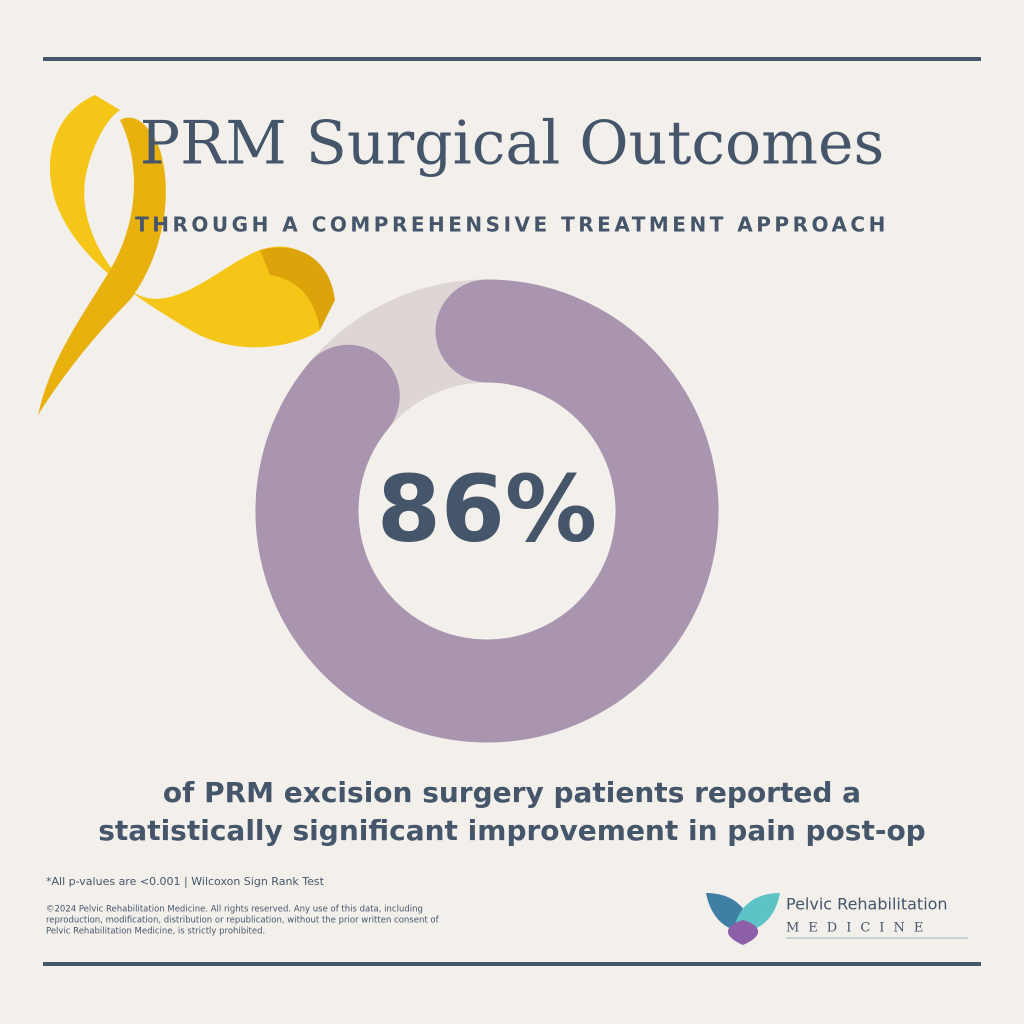 This screenshot has width=1024, height=1024. What do you see at coordinates (512, 964) in the screenshot?
I see `bottom-rule` at bounding box center [512, 964].